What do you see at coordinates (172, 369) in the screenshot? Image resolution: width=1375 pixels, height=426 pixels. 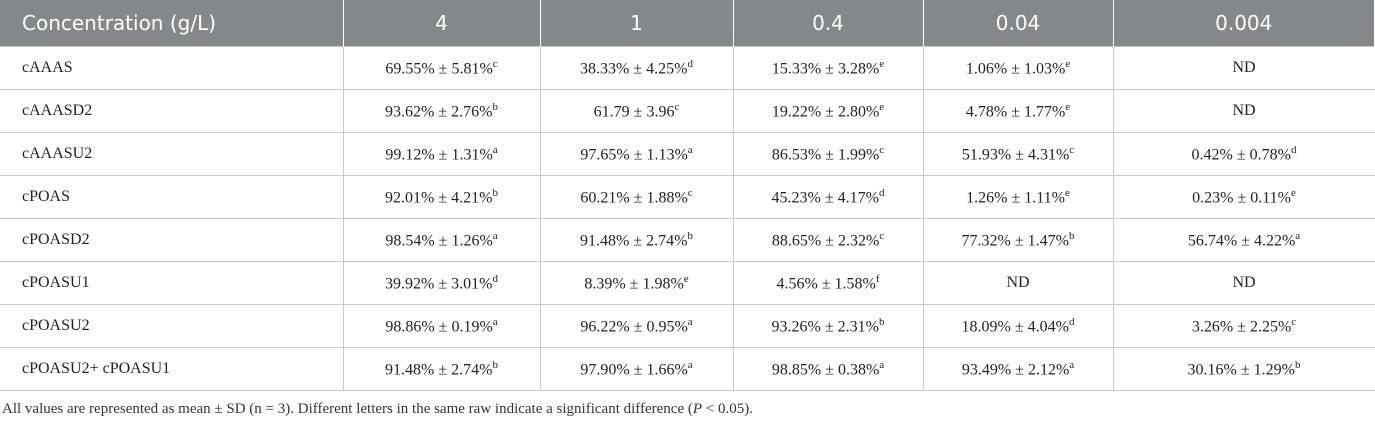 I see `row-label: cPOASU2+ cPOASU1` at bounding box center [172, 369].